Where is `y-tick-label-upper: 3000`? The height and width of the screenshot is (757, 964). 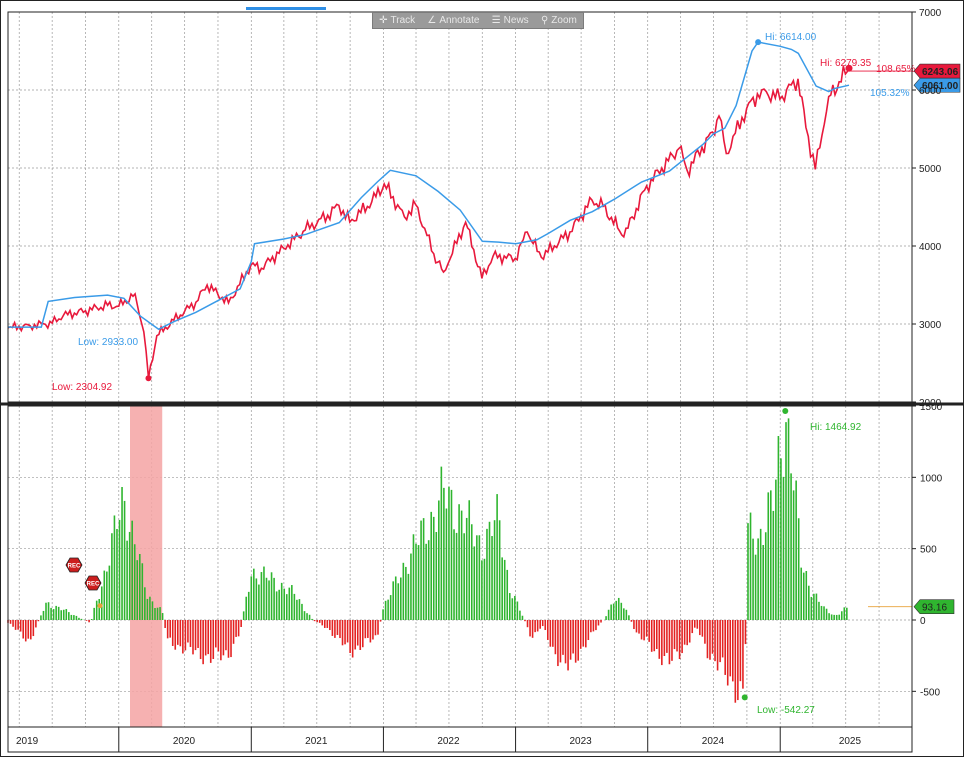 y-tick-label-upper: 3000 is located at coordinates (930, 325).